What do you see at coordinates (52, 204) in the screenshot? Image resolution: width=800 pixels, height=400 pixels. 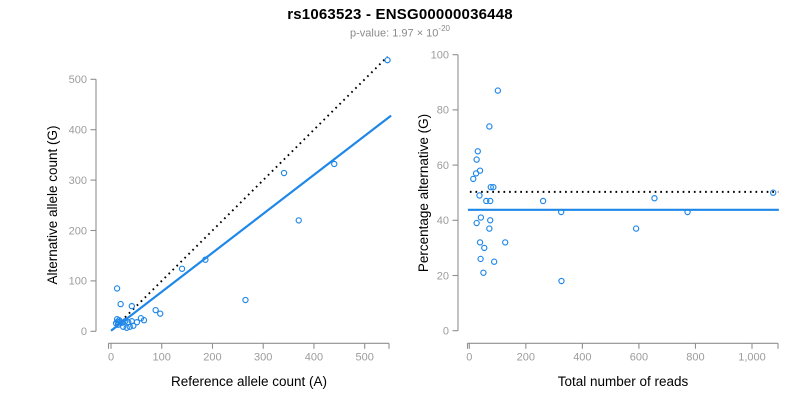 I see `y-axis-title: Alternative allele count (G)` at bounding box center [52, 204].